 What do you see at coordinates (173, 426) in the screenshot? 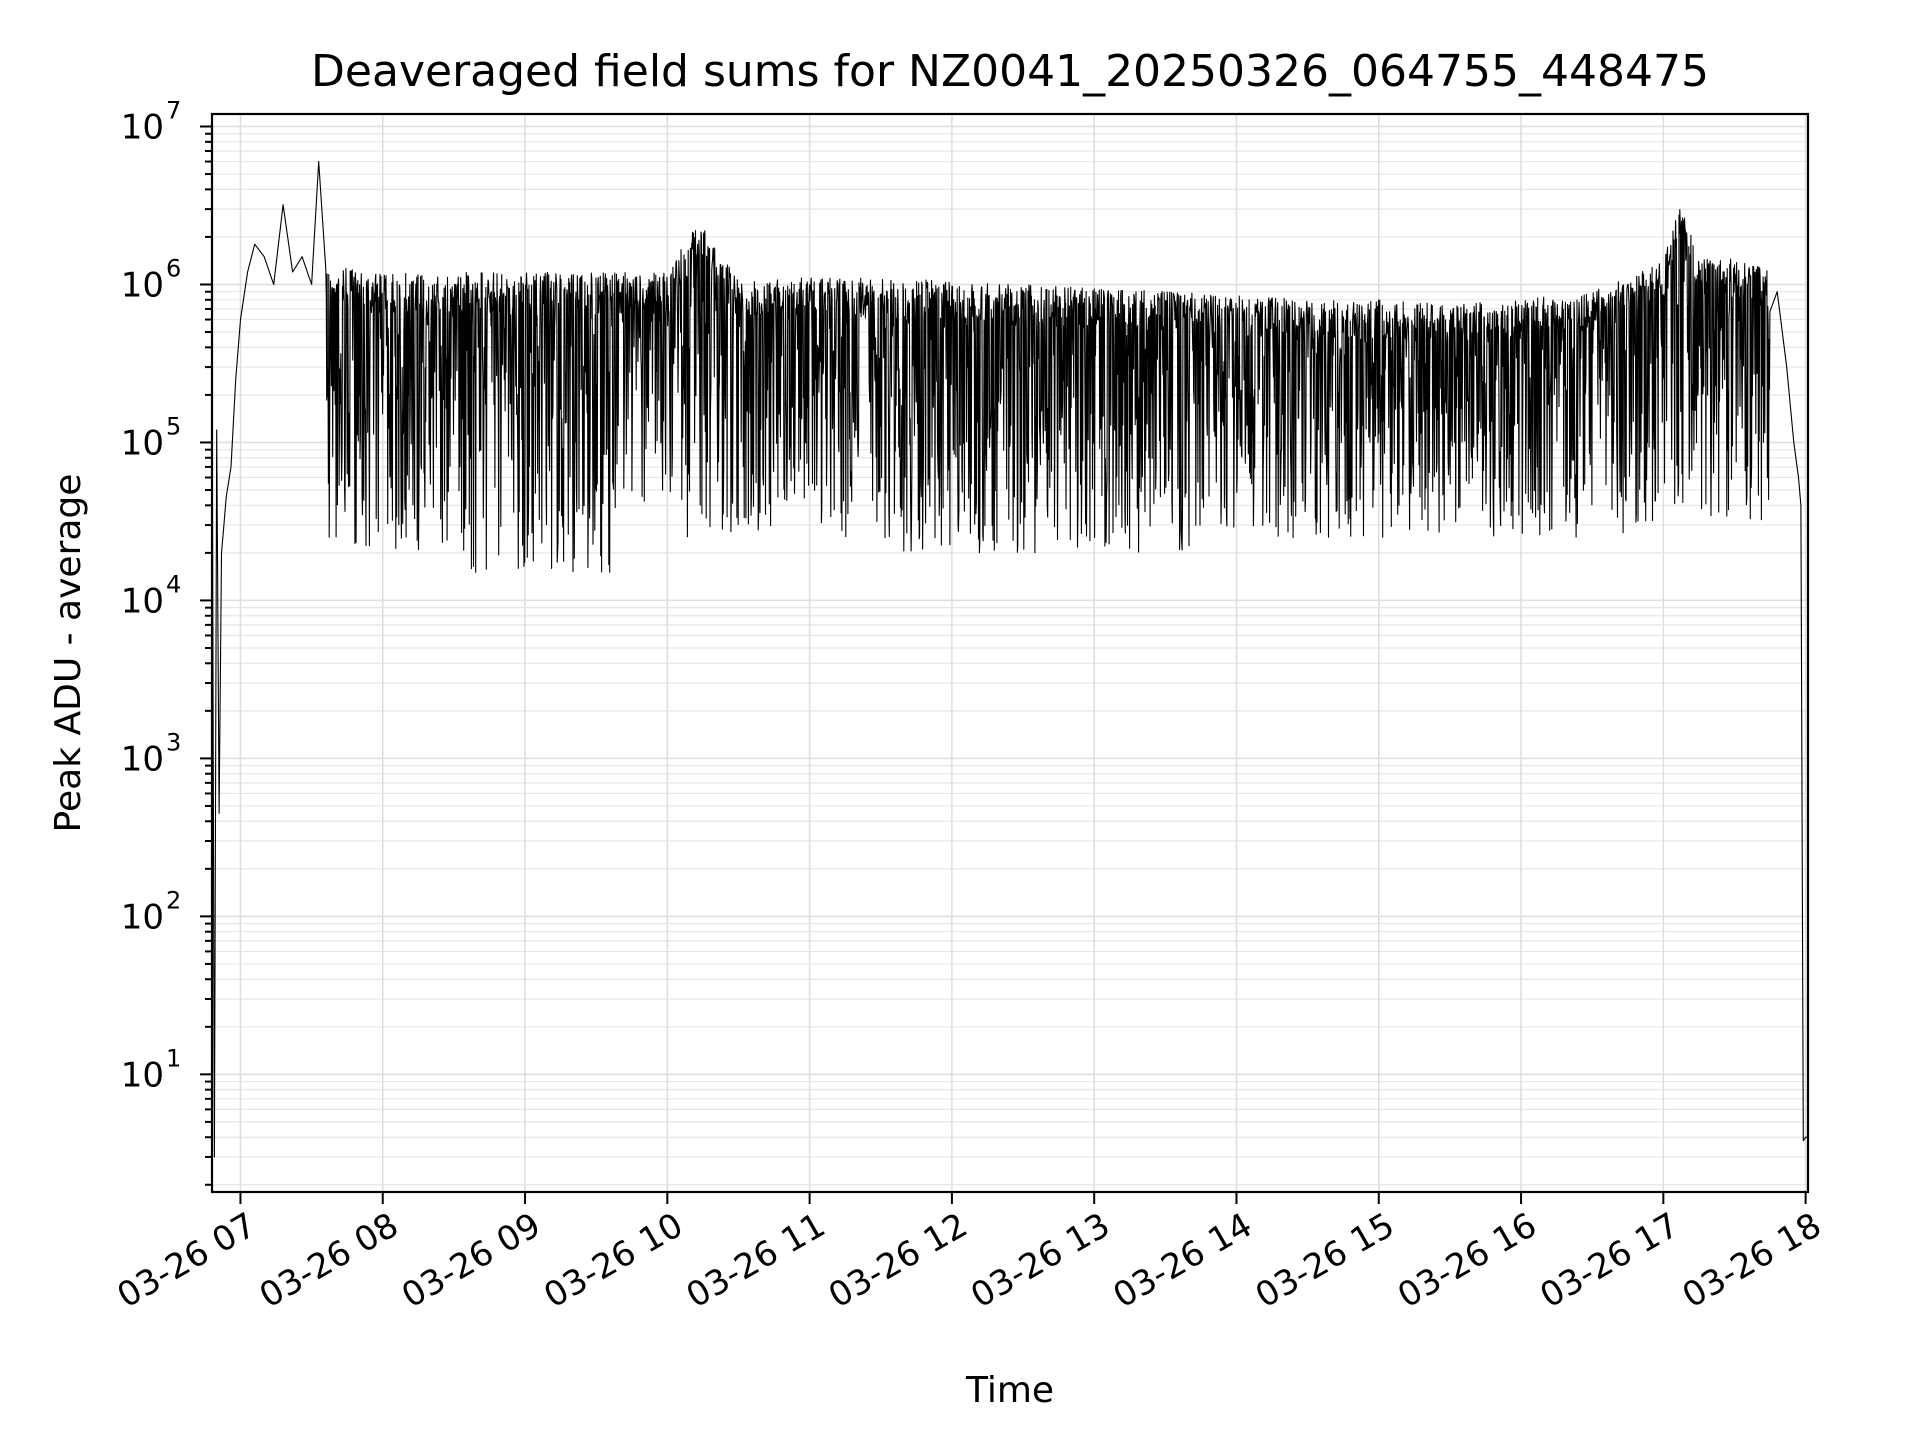
I see `y-tick-exponent: 5` at bounding box center [173, 426].